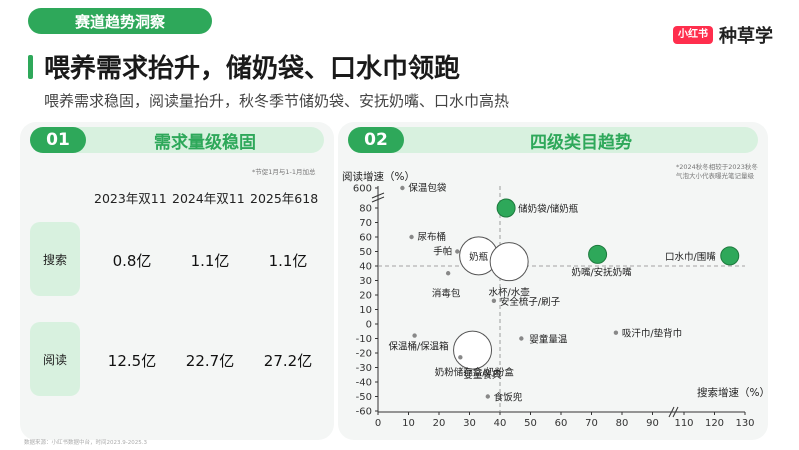  What do you see at coordinates (591, 423) in the screenshot?
I see `x-tick-label: 70` at bounding box center [591, 423].